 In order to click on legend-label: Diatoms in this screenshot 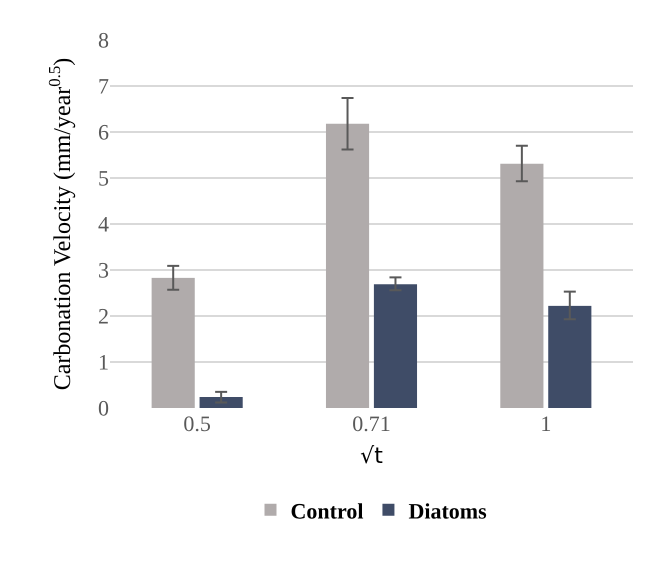, I will do `click(448, 511)`.